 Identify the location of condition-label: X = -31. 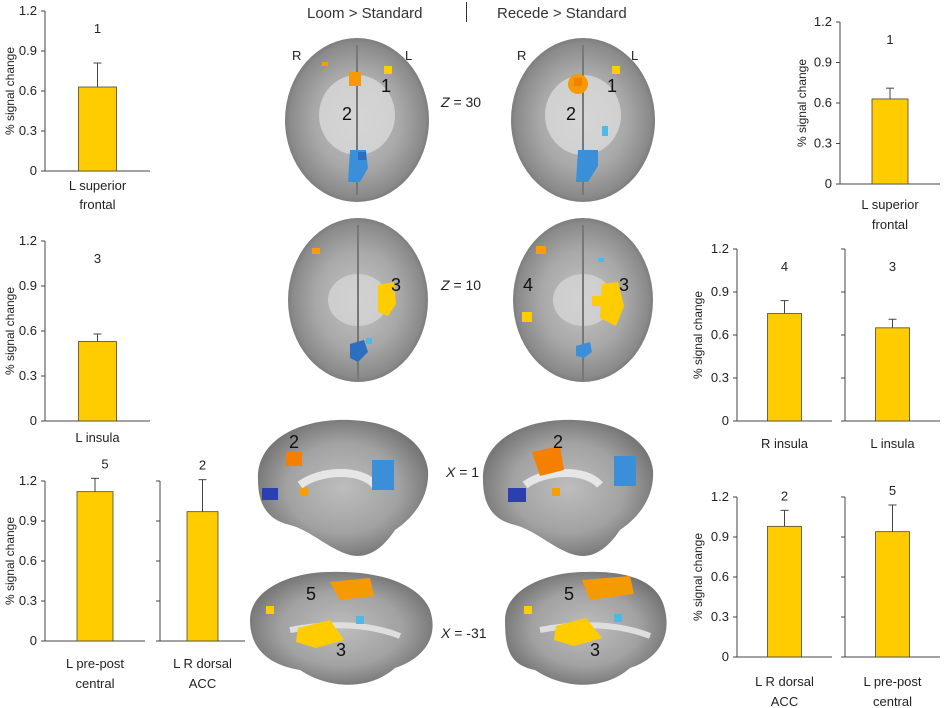
(464, 633).